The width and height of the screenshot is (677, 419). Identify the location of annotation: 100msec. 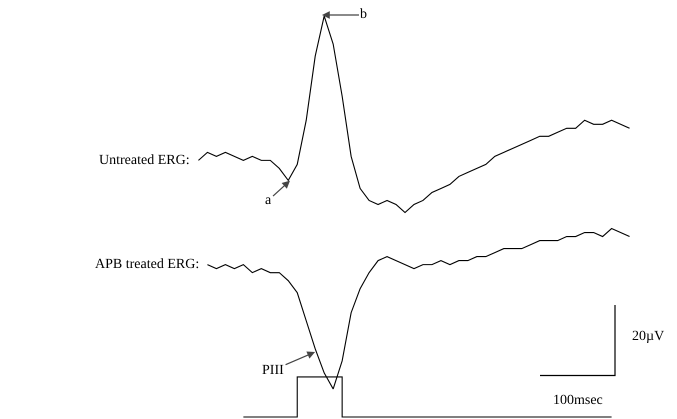
(578, 400).